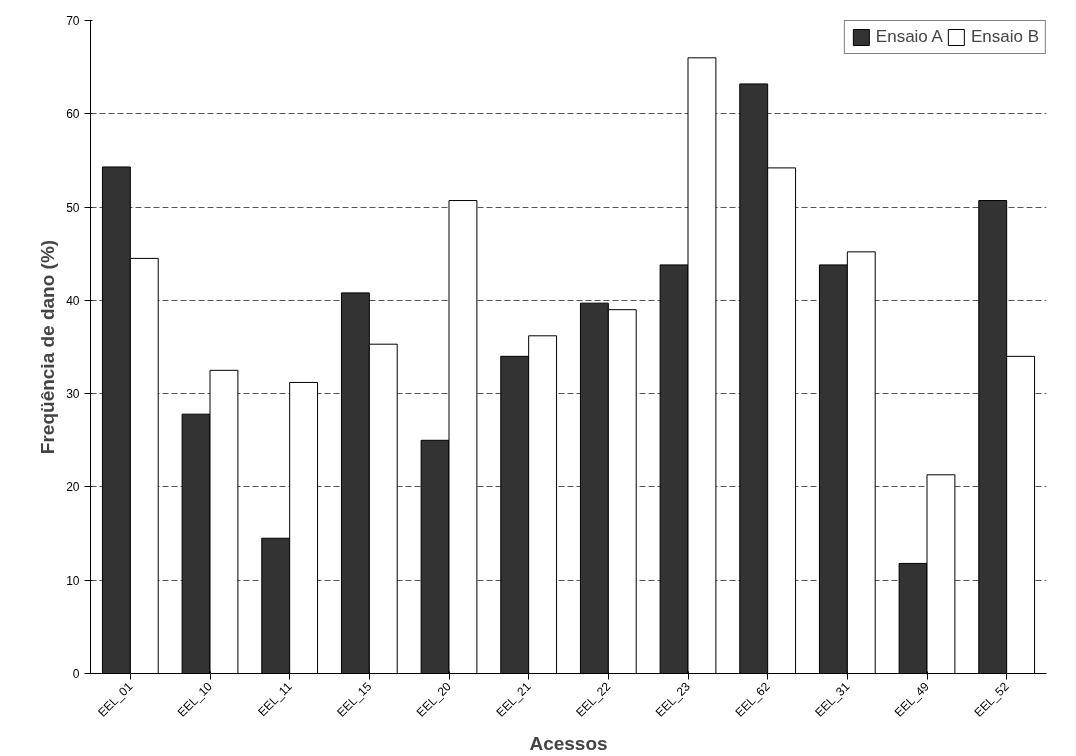 This screenshot has height=756, width=1076. Describe the element at coordinates (73, 114) in the screenshot. I see `y-tick-label: 60` at that location.